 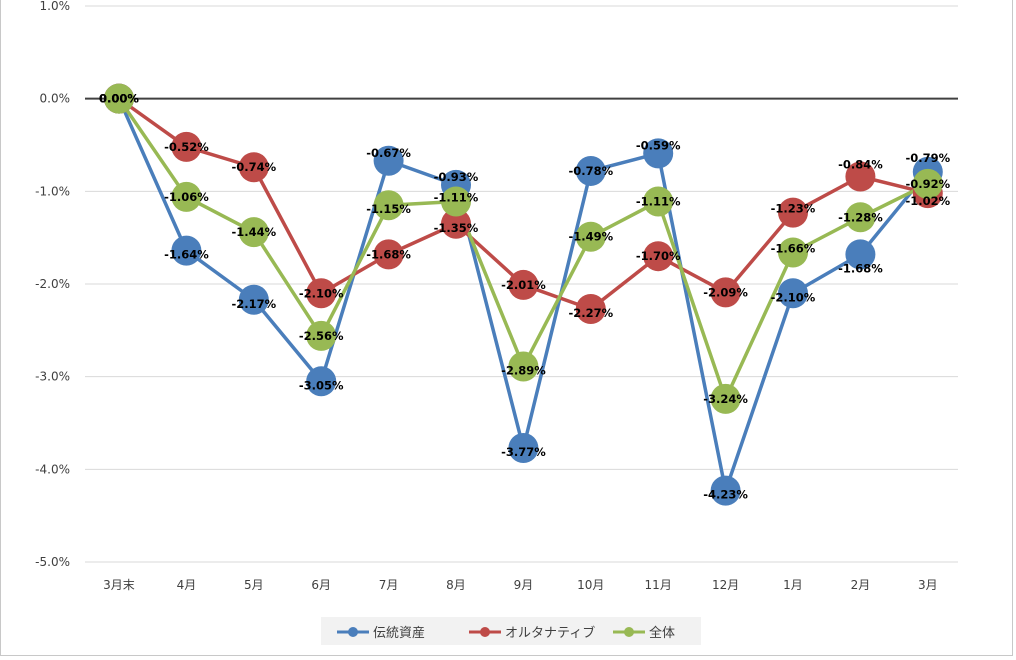 What do you see at coordinates (644, 633) in the screenshot?
I see `legend-item: 全体` at bounding box center [644, 633].